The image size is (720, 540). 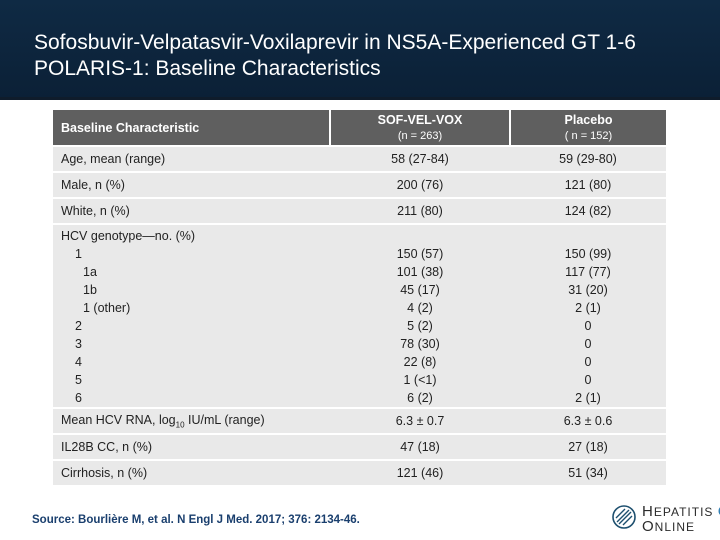 I want to click on row-label: White, n (%), so click(x=191, y=211).